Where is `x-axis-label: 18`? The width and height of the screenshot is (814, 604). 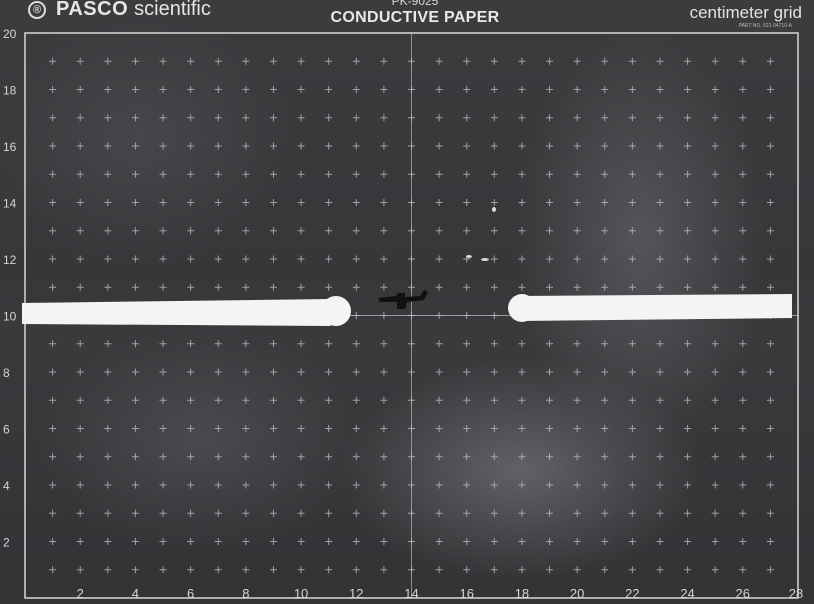 x-axis-label: 18 is located at coordinates (522, 593).